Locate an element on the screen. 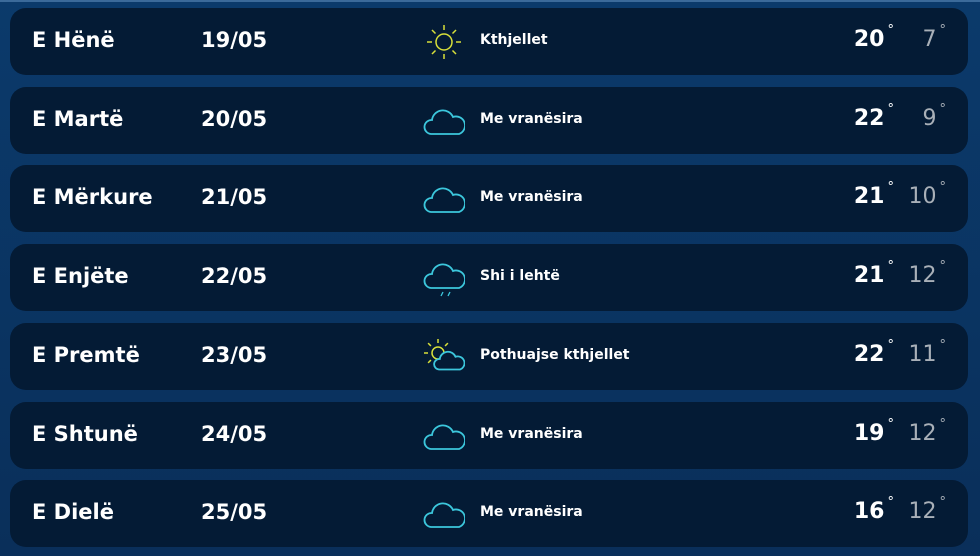 The width and height of the screenshot is (980, 556). forecast-row: E Dielë 25/05 Me vranësira 16 ° 12 ° is located at coordinates (489, 514).